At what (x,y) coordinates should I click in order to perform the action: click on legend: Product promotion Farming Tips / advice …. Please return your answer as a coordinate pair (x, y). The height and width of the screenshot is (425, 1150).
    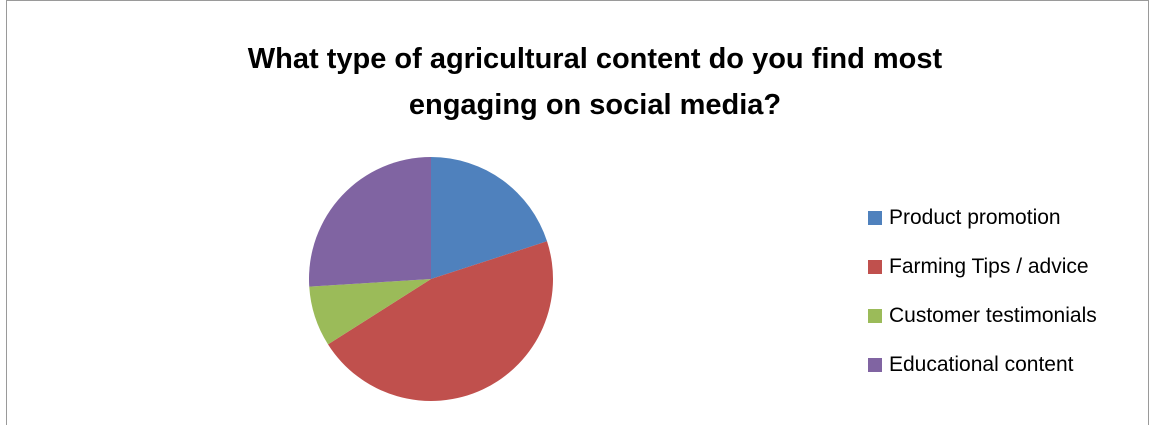
    Looking at the image, I should click on (982, 291).